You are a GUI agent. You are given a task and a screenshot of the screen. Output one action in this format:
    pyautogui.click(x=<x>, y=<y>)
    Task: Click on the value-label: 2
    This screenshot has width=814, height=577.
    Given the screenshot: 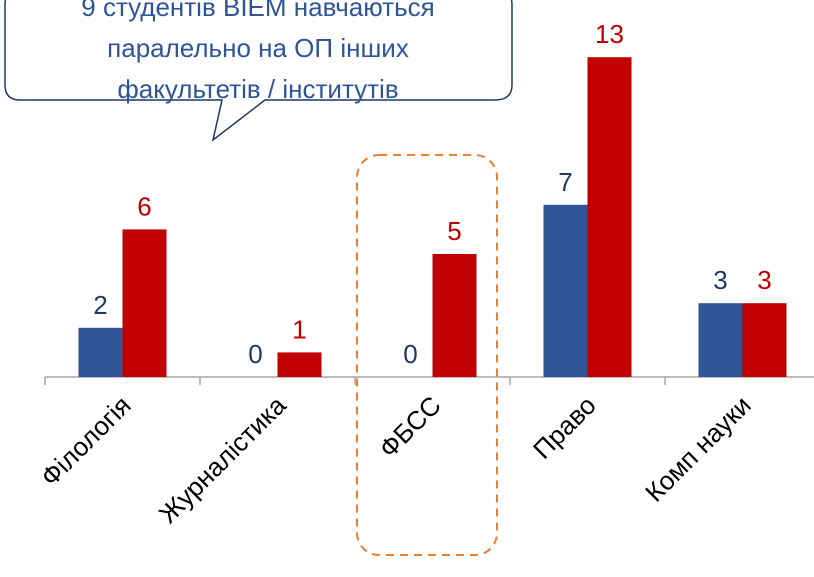 What is the action you would take?
    pyautogui.click(x=100, y=305)
    